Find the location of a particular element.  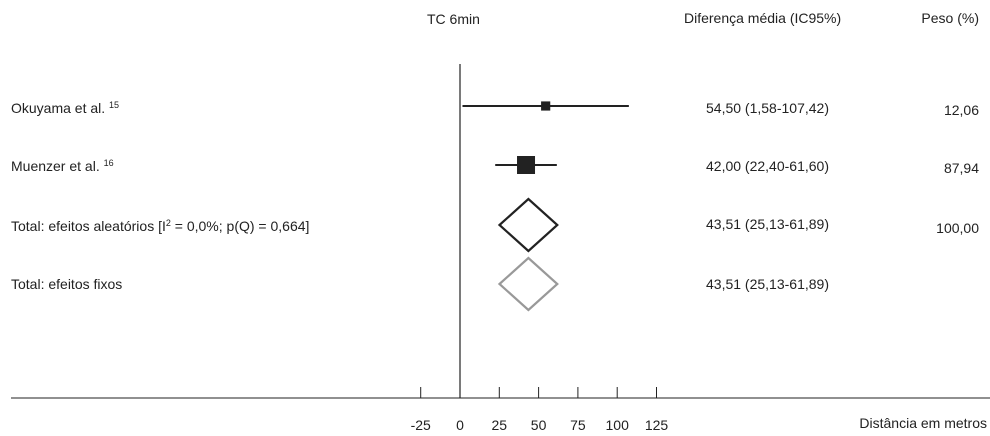

fixed-effect-diamond is located at coordinates (528, 284).